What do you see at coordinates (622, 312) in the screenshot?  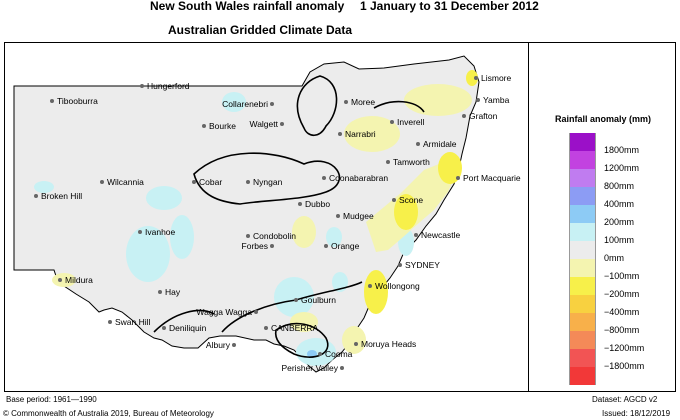 I see `legend-label: −400mm` at bounding box center [622, 312].